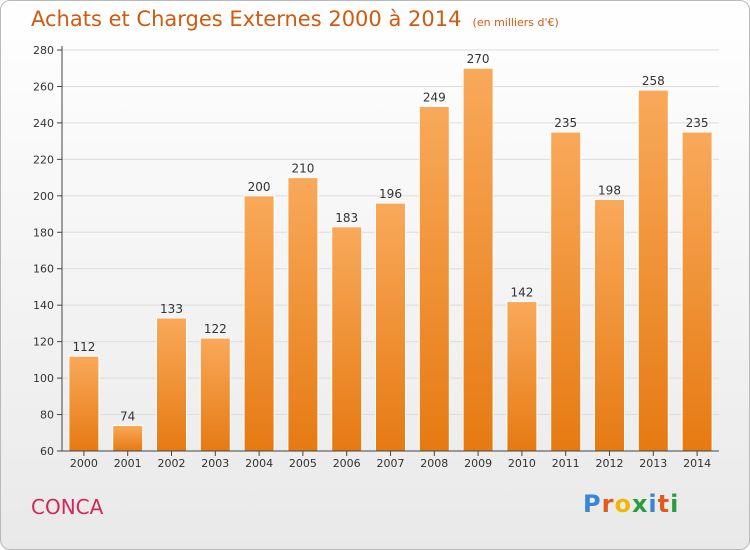 This screenshot has width=750, height=550. Describe the element at coordinates (434, 98) in the screenshot. I see `data-label: 249` at that location.